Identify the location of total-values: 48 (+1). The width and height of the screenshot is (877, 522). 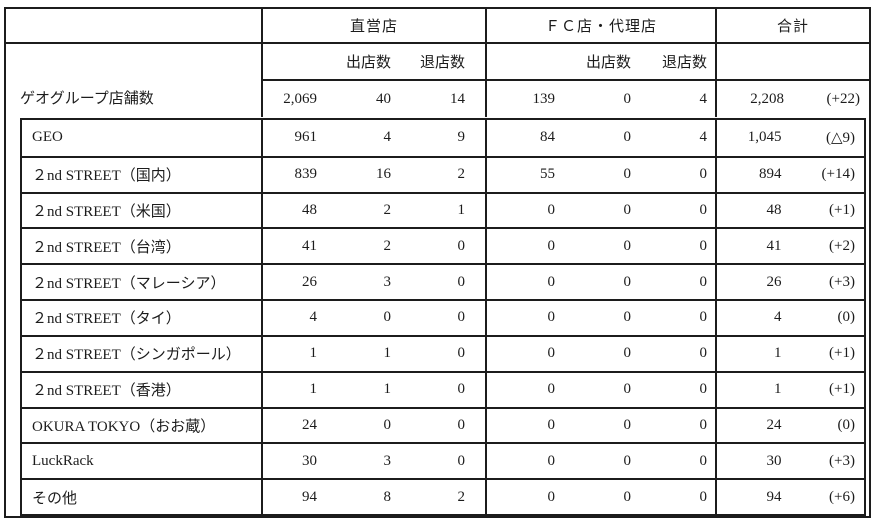
(790, 211).